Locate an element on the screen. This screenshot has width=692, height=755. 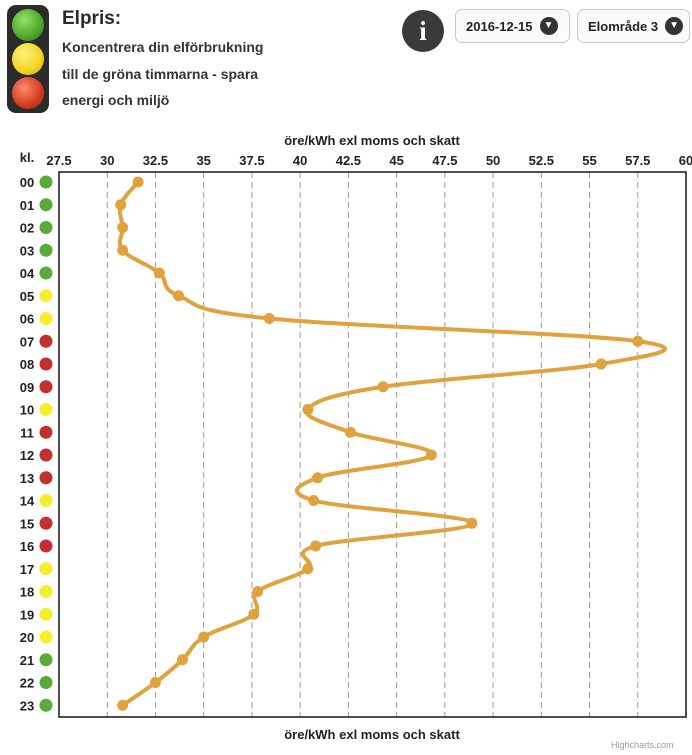
hour-label: 06 is located at coordinates (27, 319).